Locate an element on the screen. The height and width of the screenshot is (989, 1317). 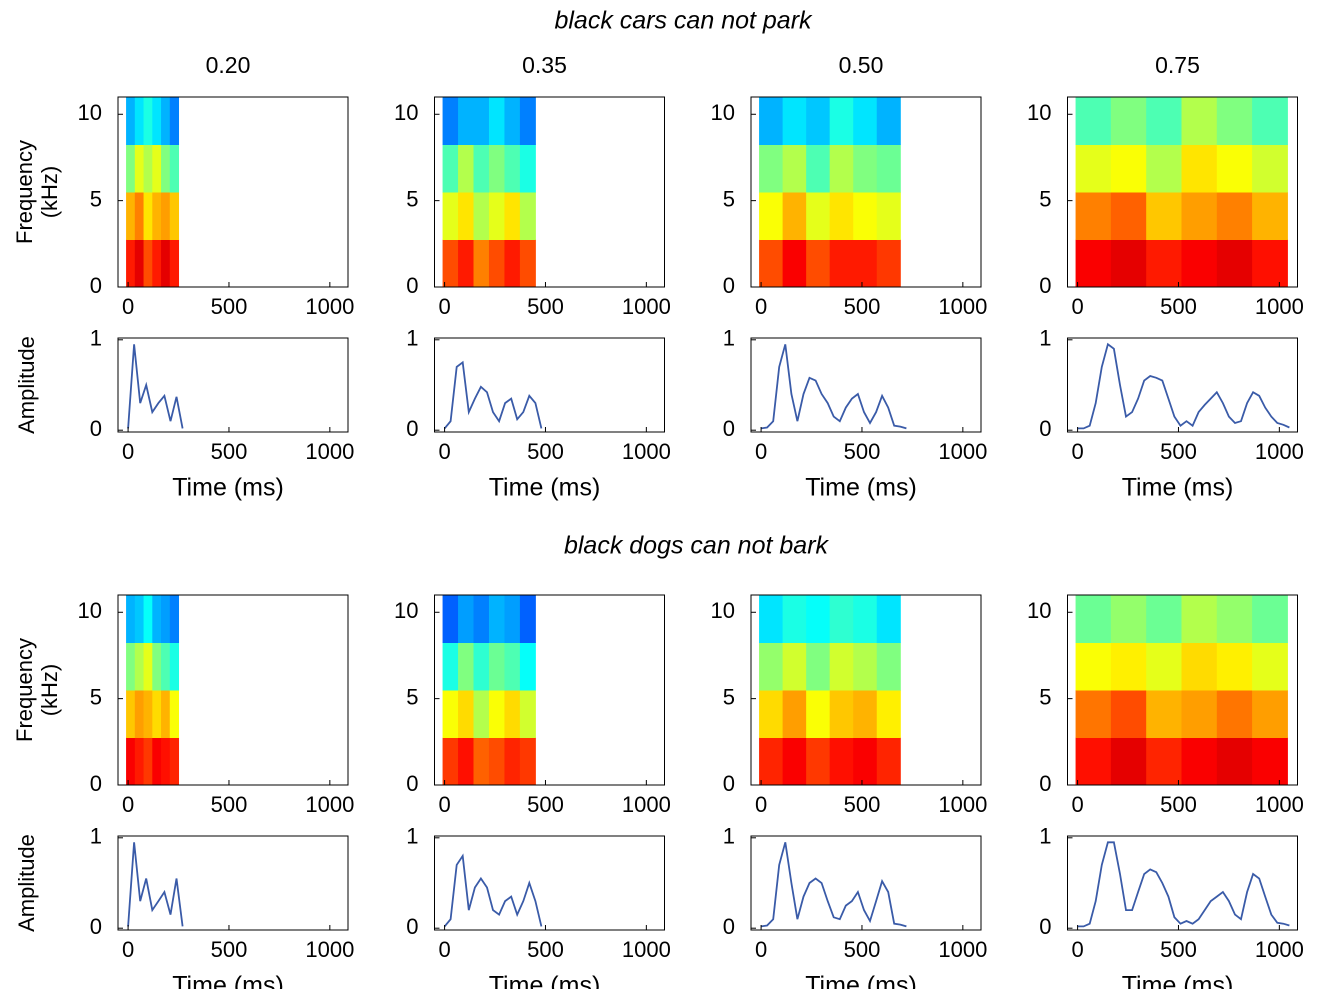
y-axis-label: (kHz) is located at coordinates (49, 192).